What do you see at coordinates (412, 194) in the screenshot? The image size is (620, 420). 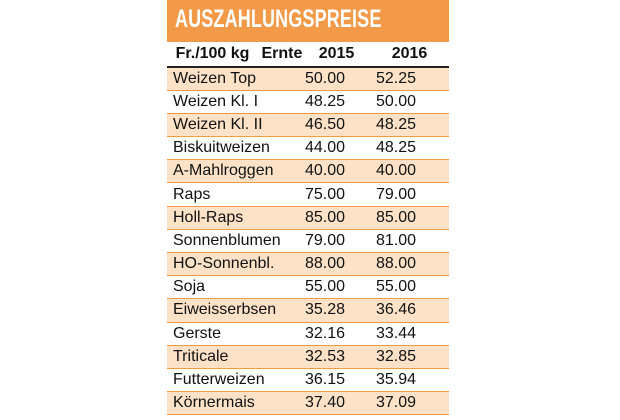 I see `price-2016-cell: 79.00` at bounding box center [412, 194].